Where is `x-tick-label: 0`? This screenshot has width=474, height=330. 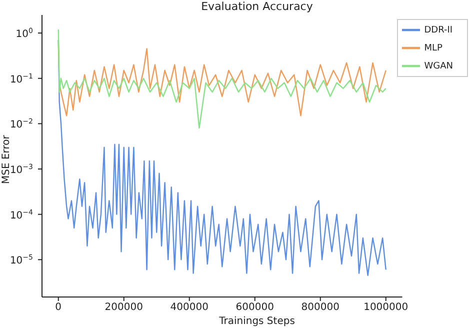
x-tick-label: 0 is located at coordinates (58, 308).